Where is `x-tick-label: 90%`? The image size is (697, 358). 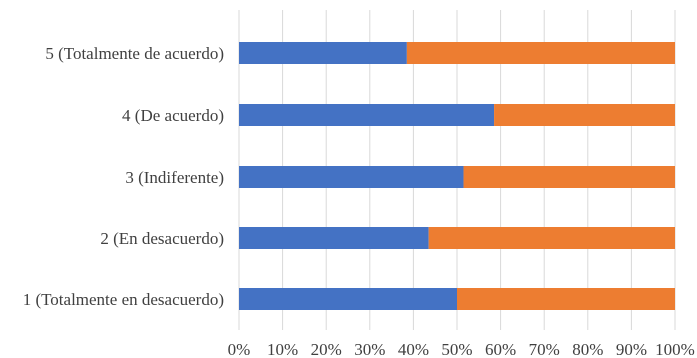
x-tick-label: 90% is located at coordinates (631, 349).